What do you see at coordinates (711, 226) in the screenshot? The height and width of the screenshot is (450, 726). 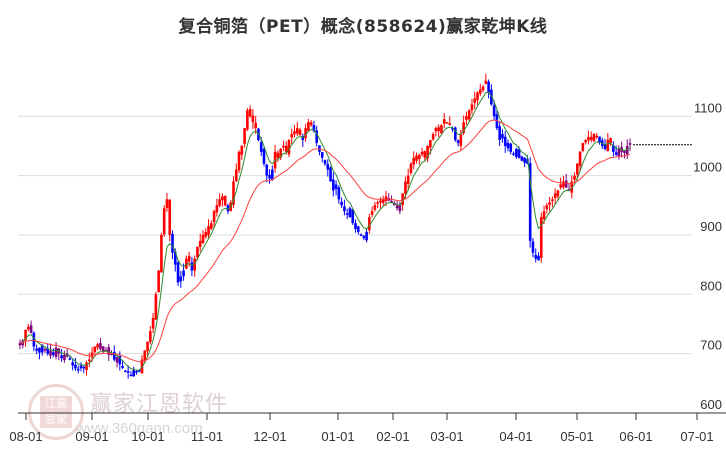 I see `y-tick-label: 900` at bounding box center [711, 226].